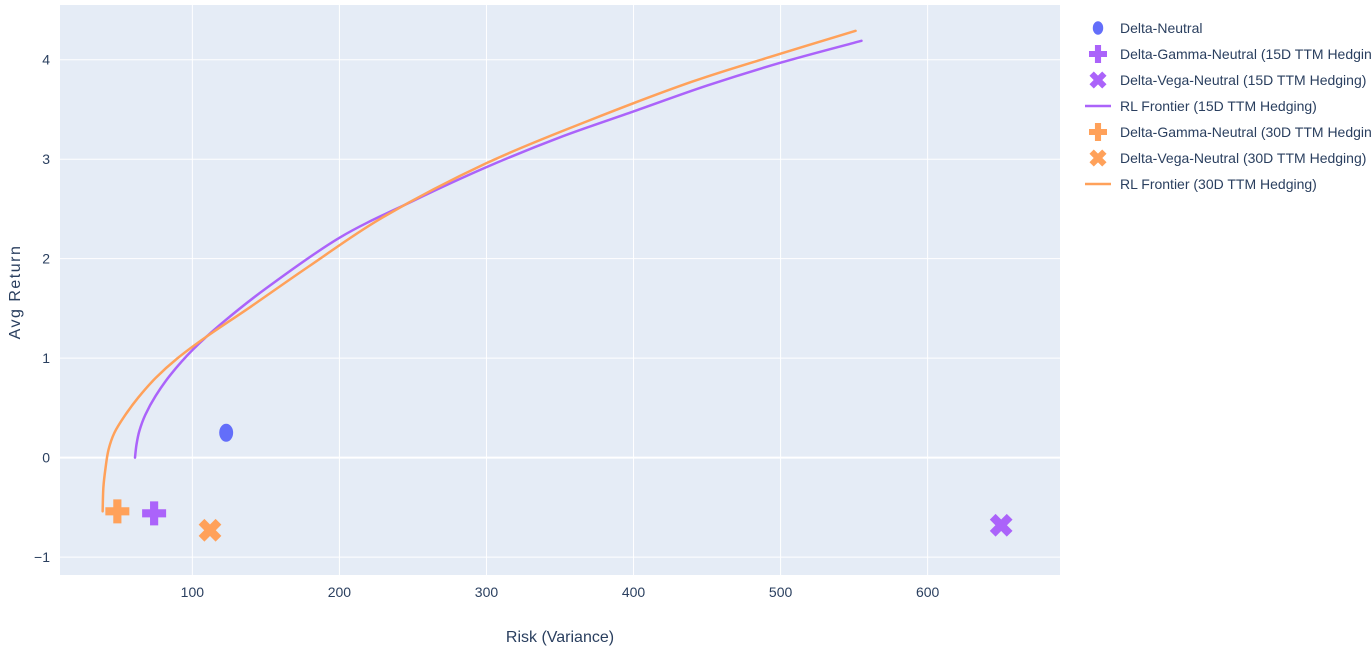 Image resolution: width=1372 pixels, height=653 pixels. I want to click on legend-label: Delta-Gamma-Neutral (30D TTM Hedging), so click(1246, 132).